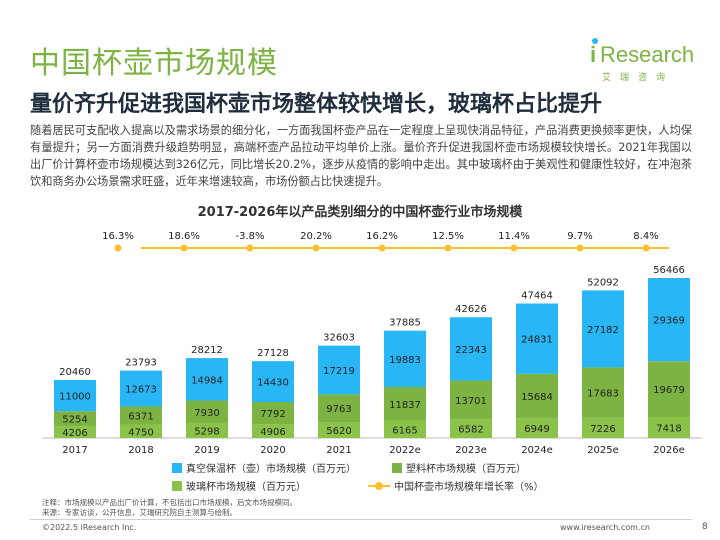 The height and width of the screenshot is (540, 720). What do you see at coordinates (471, 350) in the screenshot?
I see `bar-label-vacuum-2023e: 22343` at bounding box center [471, 350].